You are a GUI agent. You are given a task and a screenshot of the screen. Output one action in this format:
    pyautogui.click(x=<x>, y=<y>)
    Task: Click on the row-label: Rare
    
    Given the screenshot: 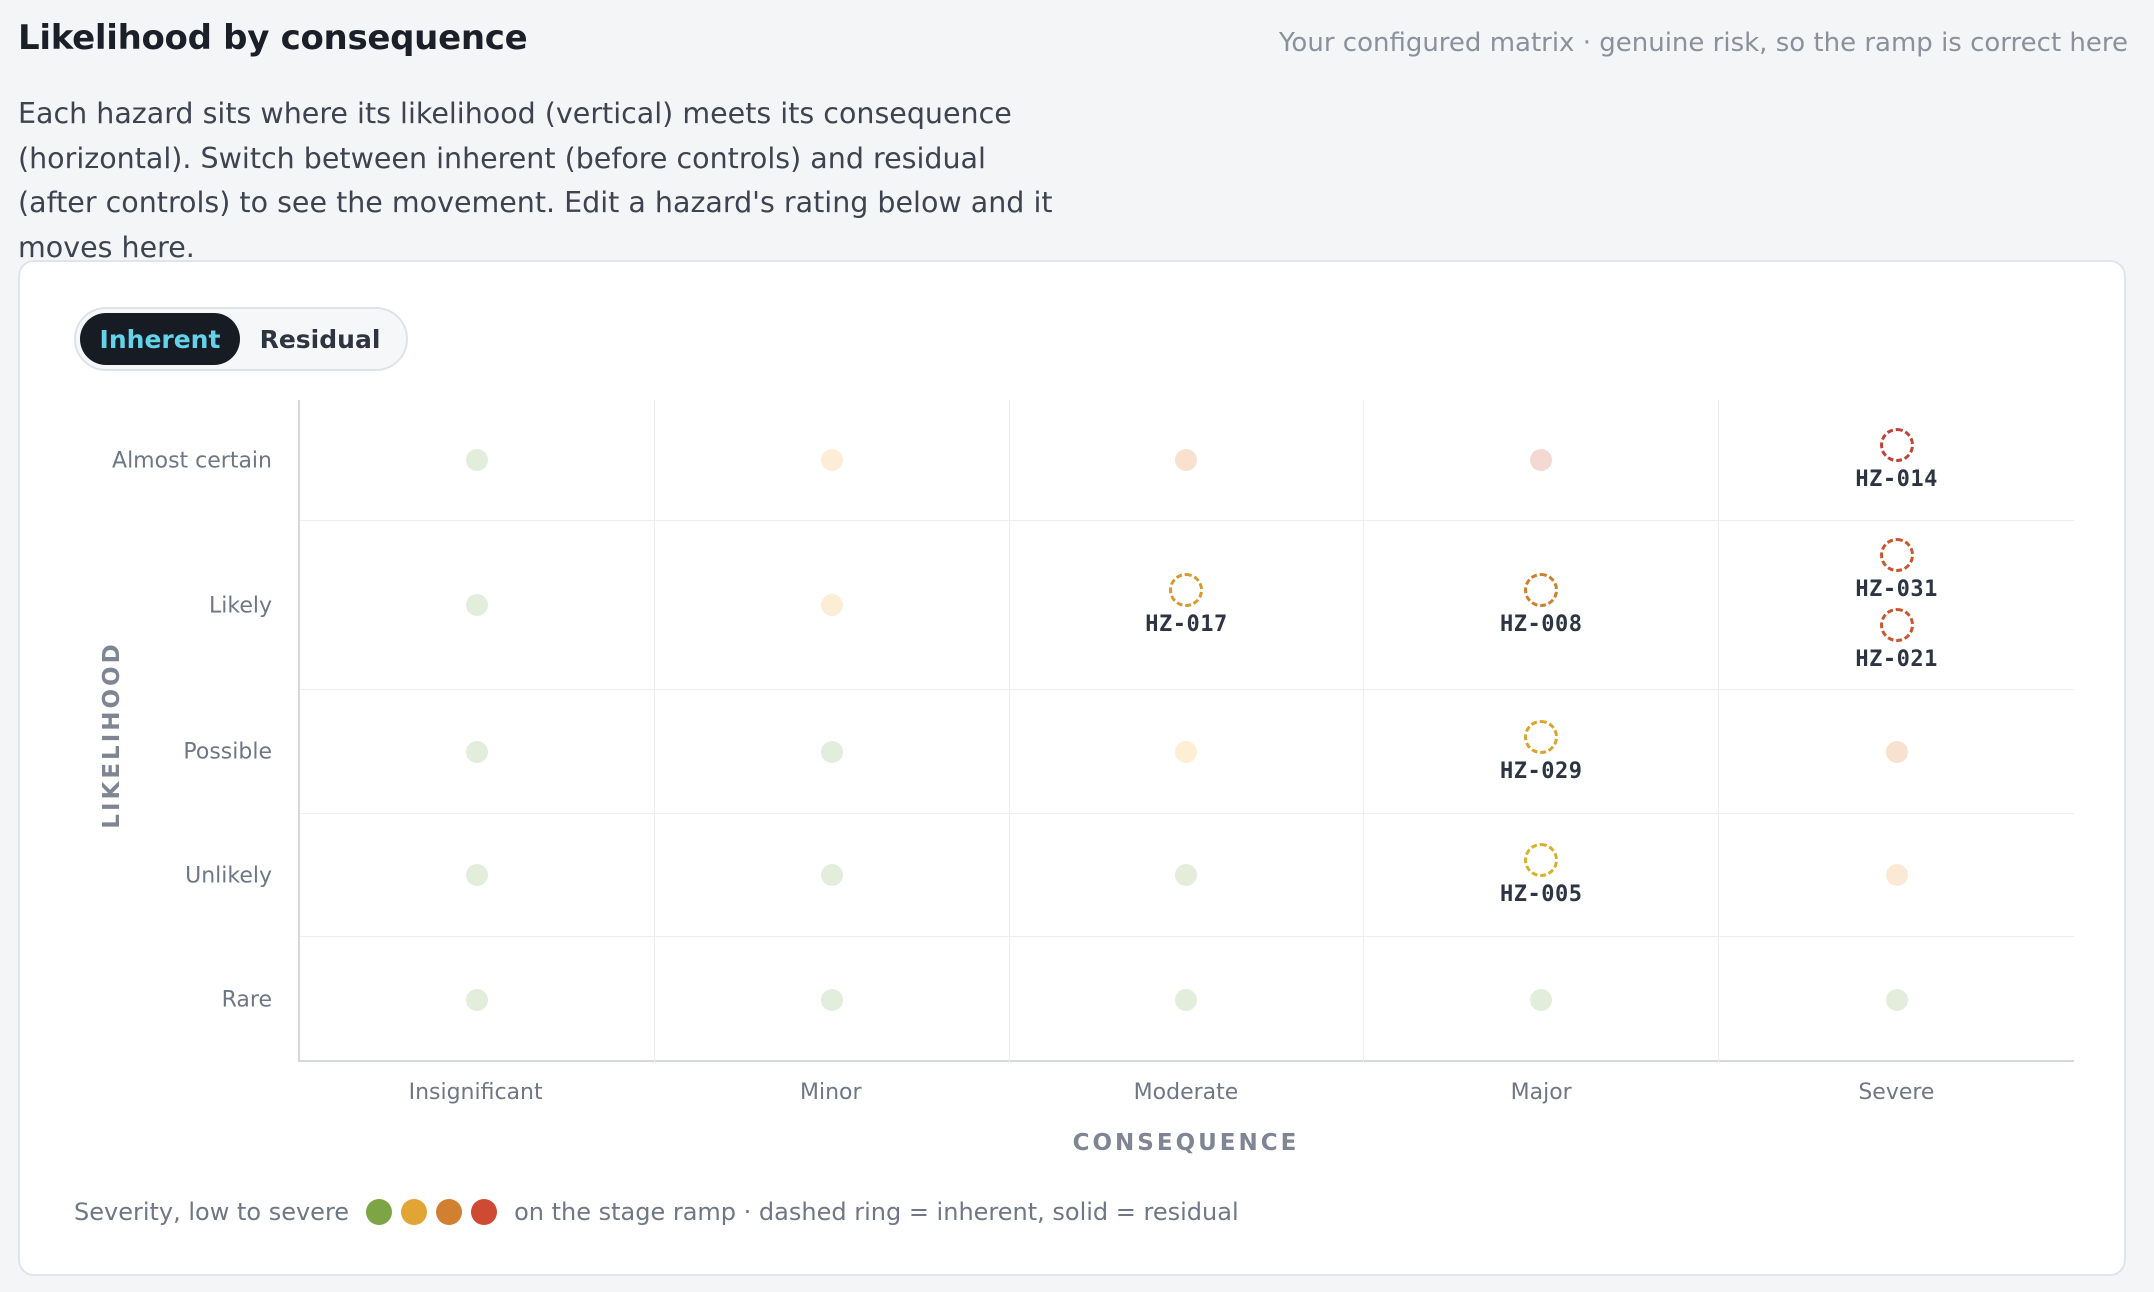 What is the action you would take?
    pyautogui.click(x=246, y=999)
    